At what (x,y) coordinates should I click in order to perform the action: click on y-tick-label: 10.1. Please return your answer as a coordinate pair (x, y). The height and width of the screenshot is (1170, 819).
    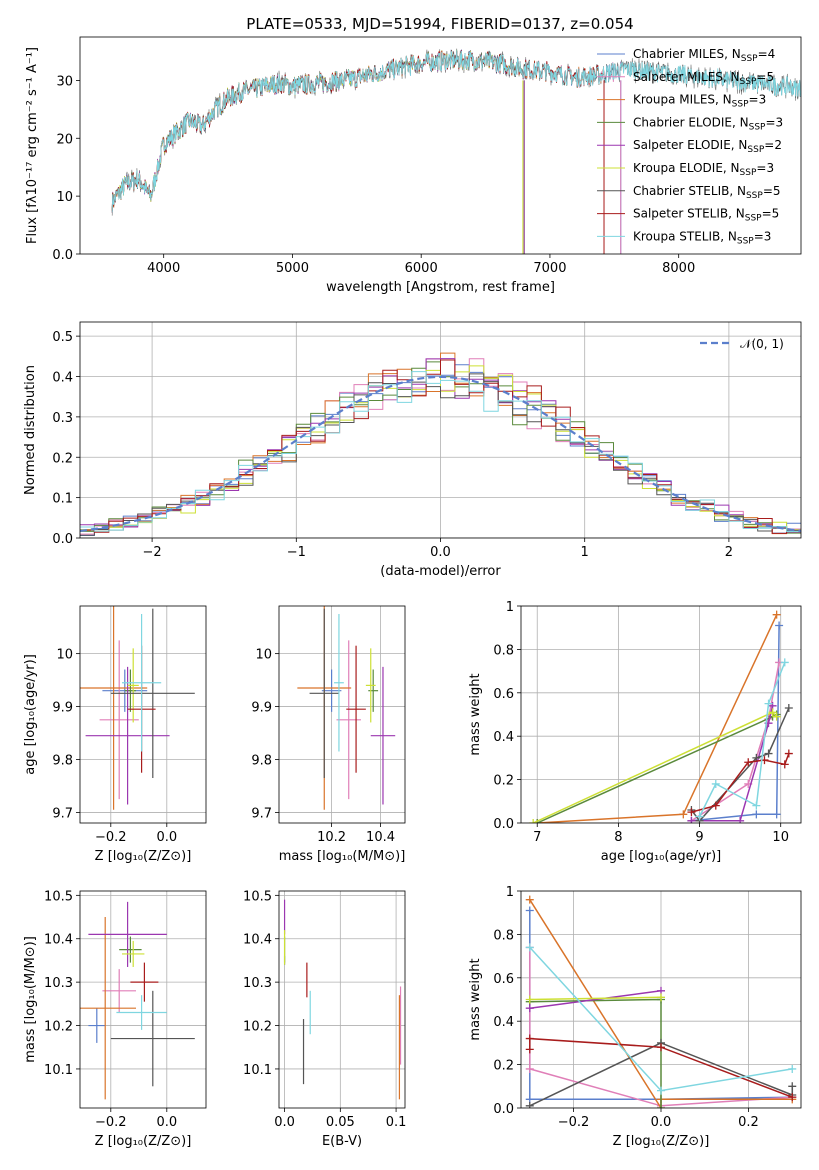
    Looking at the image, I should click on (257, 1070).